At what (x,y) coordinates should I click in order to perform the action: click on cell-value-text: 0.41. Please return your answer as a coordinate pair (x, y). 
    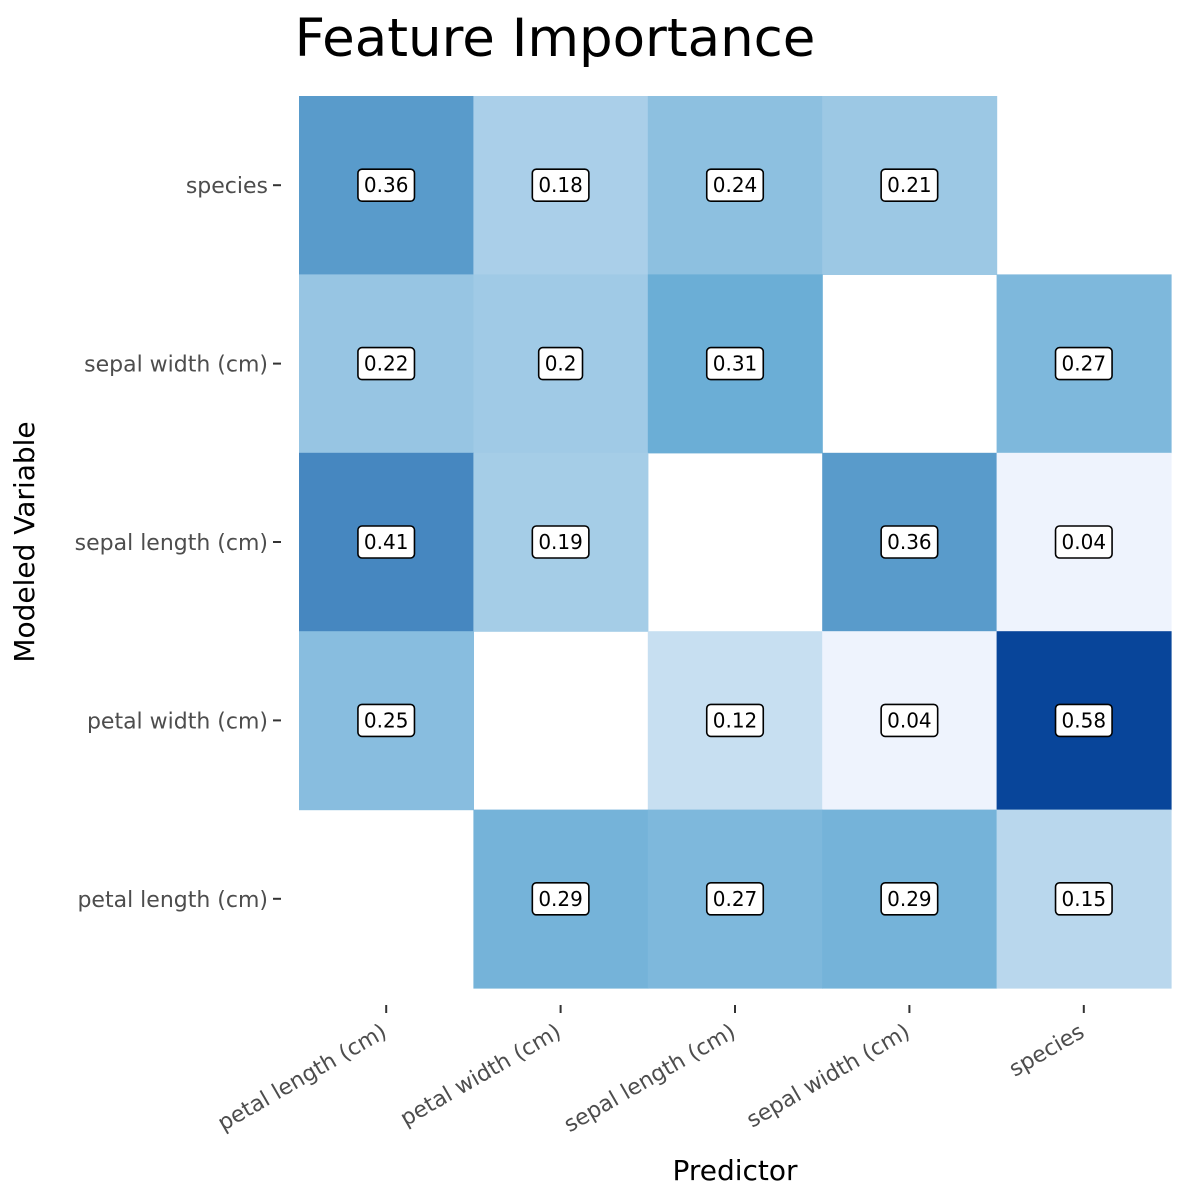
    Looking at the image, I should click on (386, 542).